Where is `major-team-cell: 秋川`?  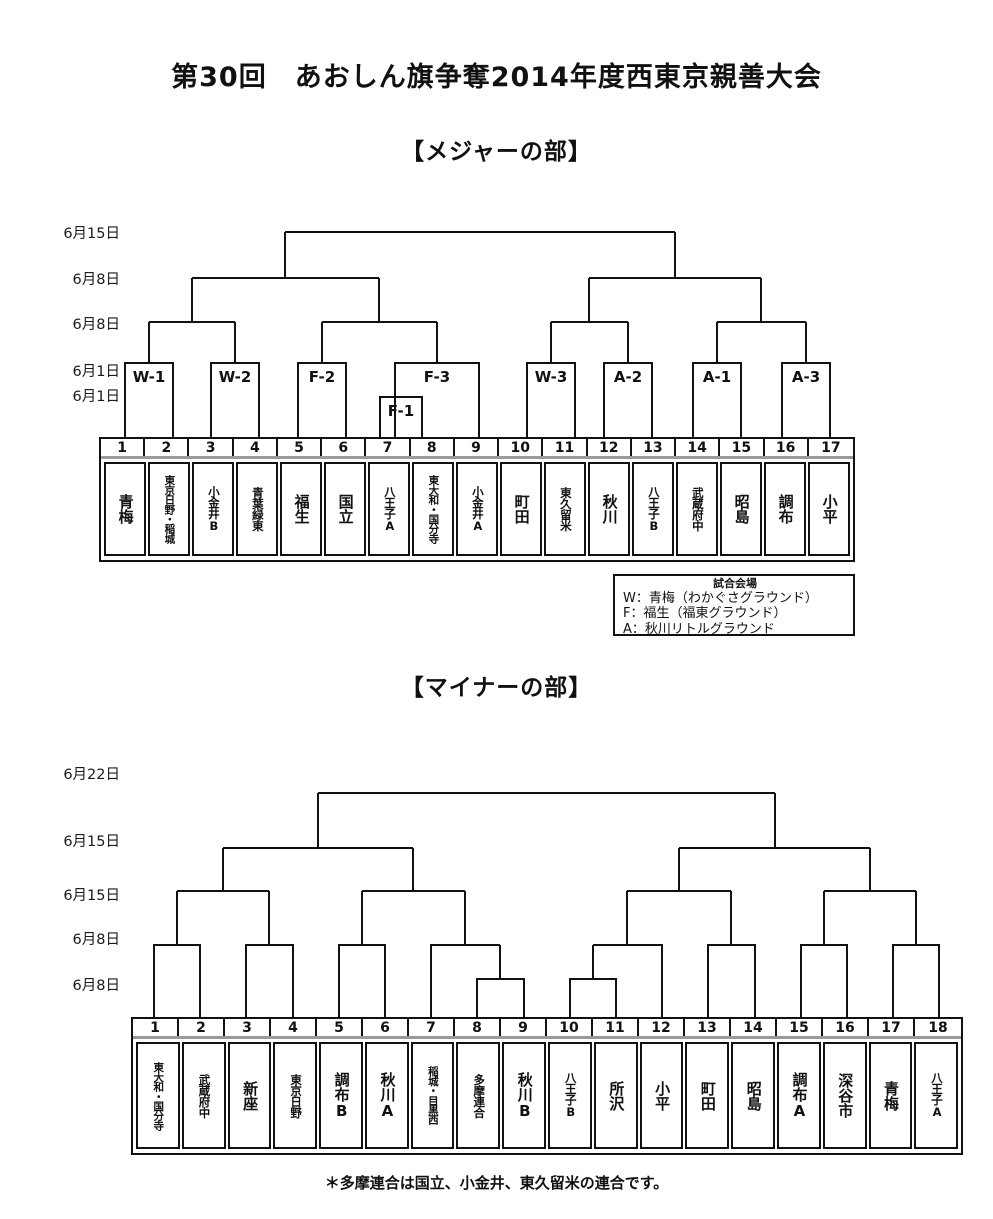 major-team-cell: 秋川 is located at coordinates (609, 509).